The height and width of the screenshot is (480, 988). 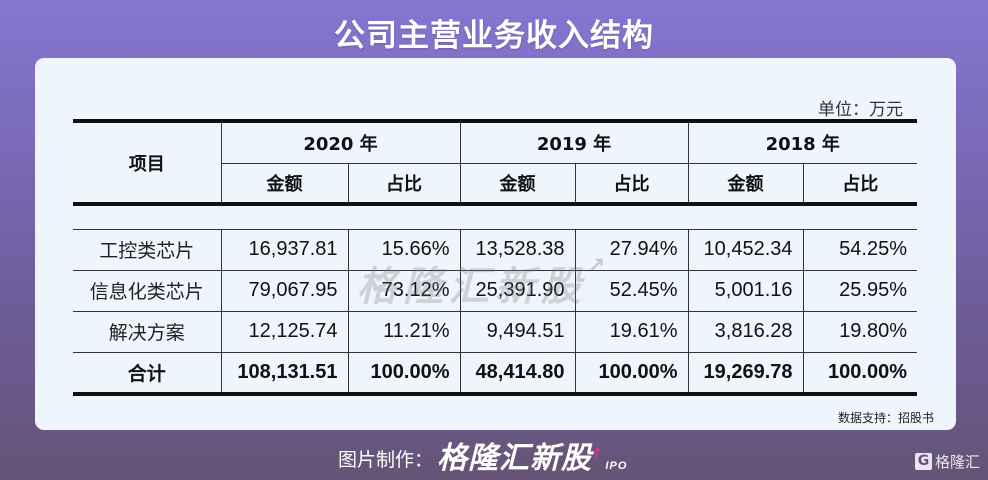 What do you see at coordinates (284, 184) in the screenshot?
I see `amount-header-2020: 金额` at bounding box center [284, 184].